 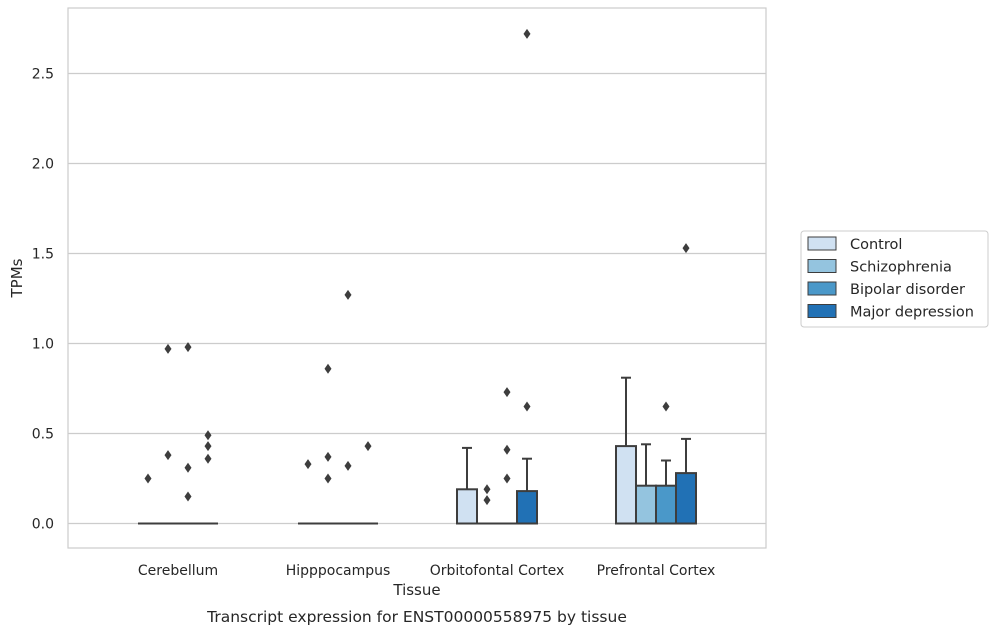 I want to click on legend-label: Control, so click(x=876, y=245).